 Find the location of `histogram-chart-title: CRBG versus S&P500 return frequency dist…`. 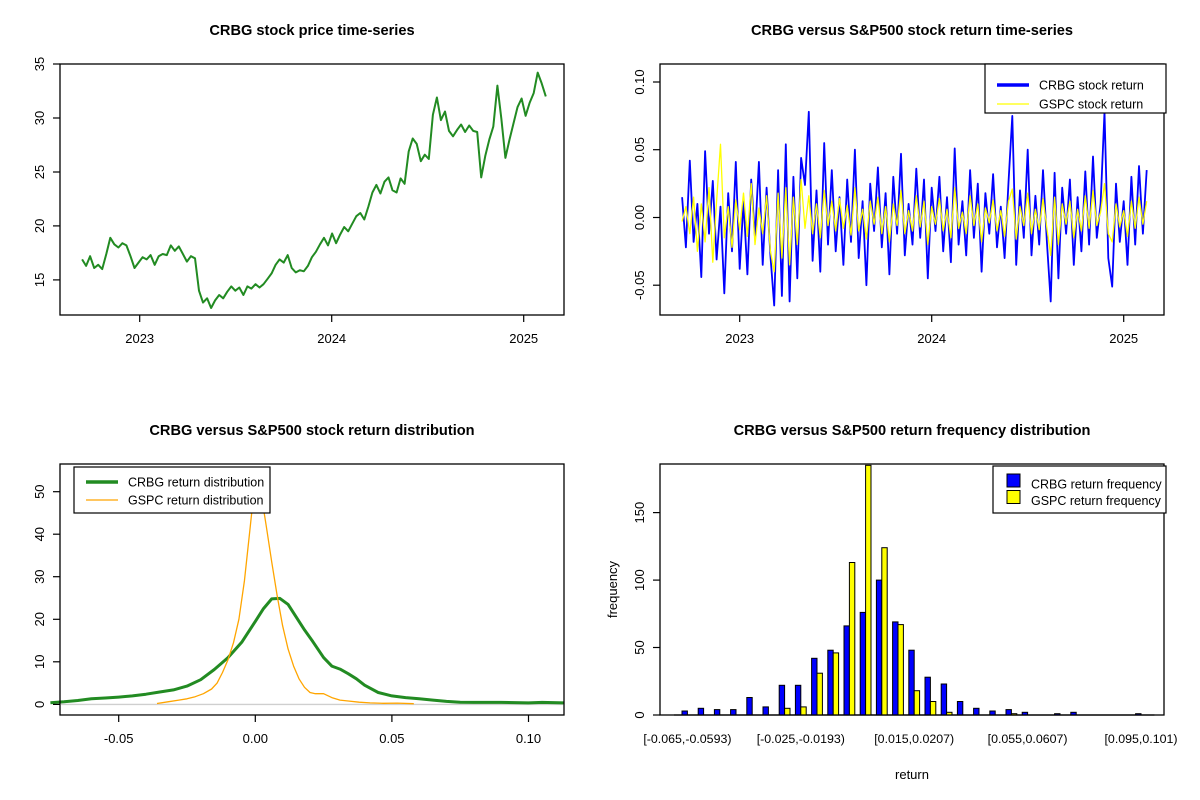

histogram-chart-title: CRBG versus S&P500 return frequency dist… is located at coordinates (912, 431).